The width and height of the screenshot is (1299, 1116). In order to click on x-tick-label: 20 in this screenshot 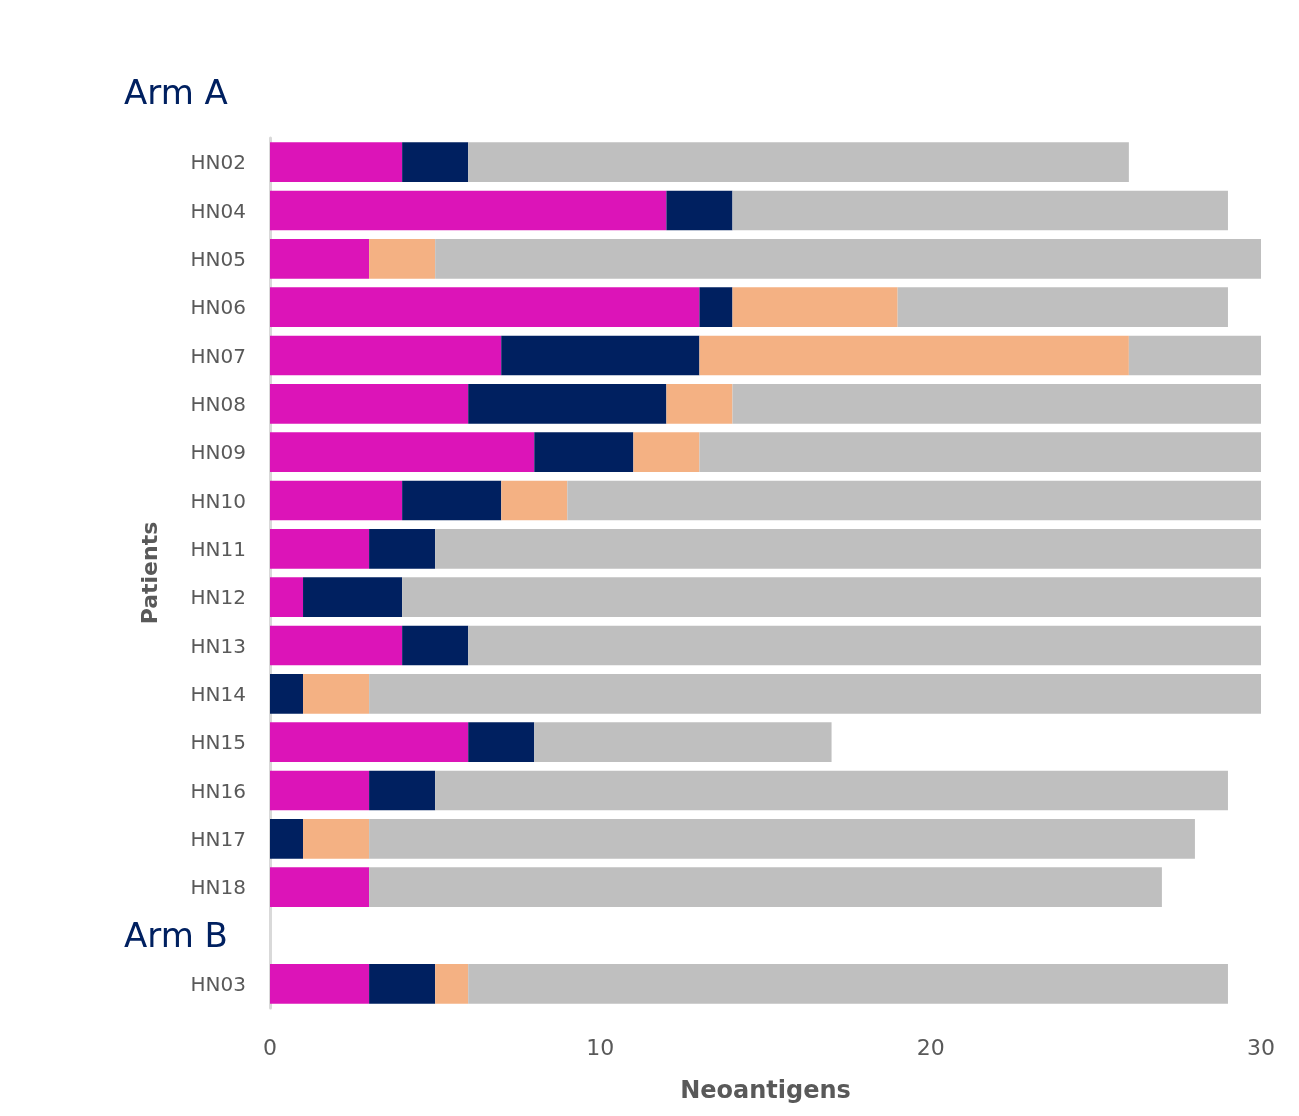, I will do `click(930, 1047)`.